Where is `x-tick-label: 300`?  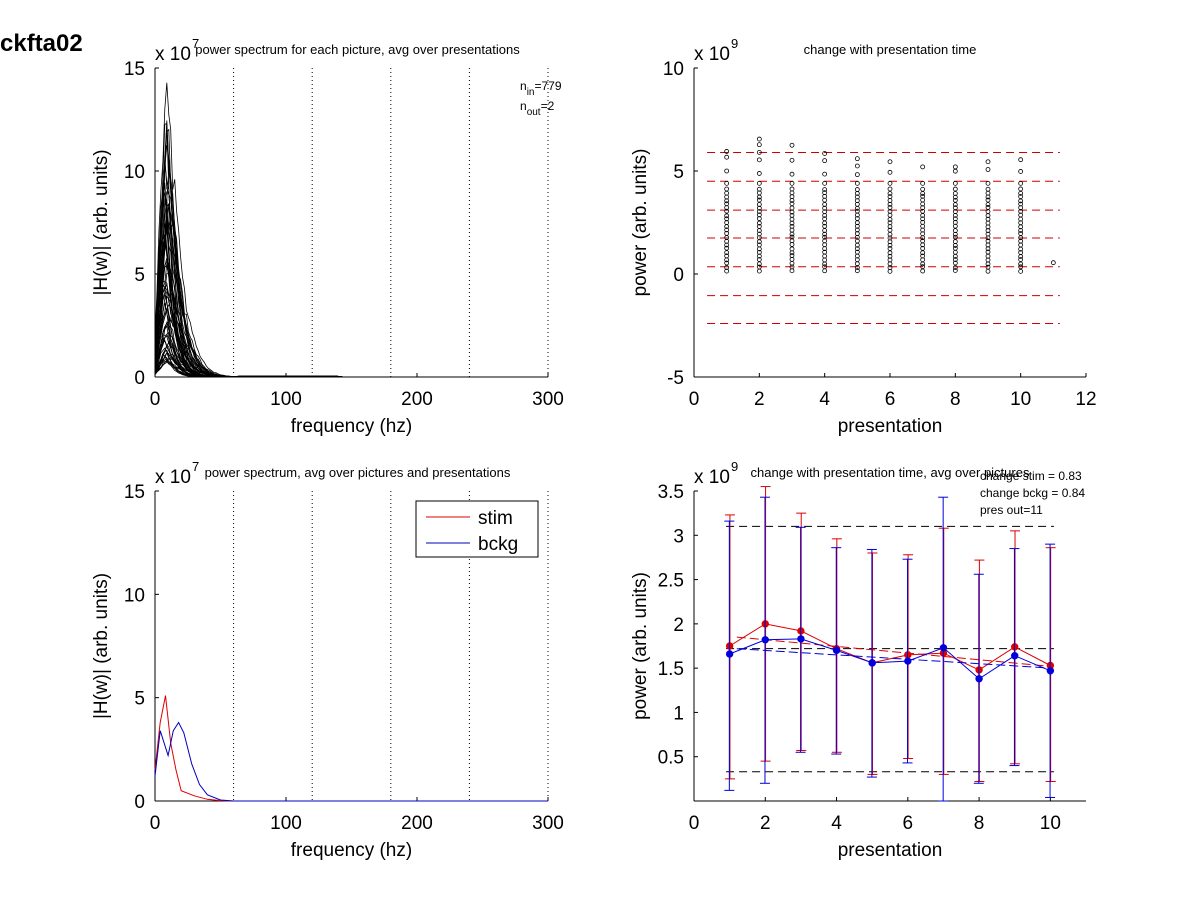
x-tick-label: 300 is located at coordinates (548, 399).